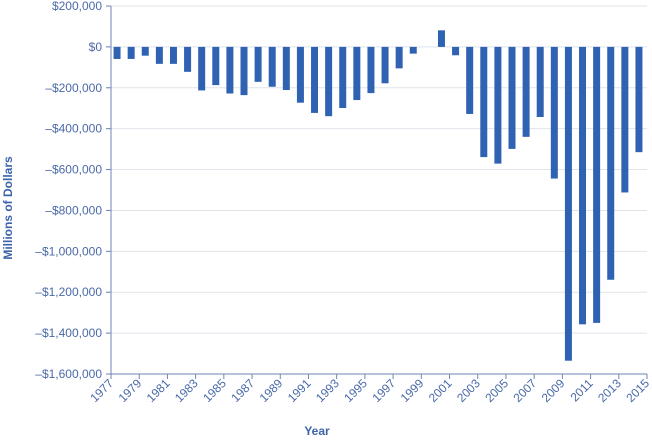 Image resolution: width=652 pixels, height=441 pixels. I want to click on y-tick-label: –$400,000, so click(73, 129).